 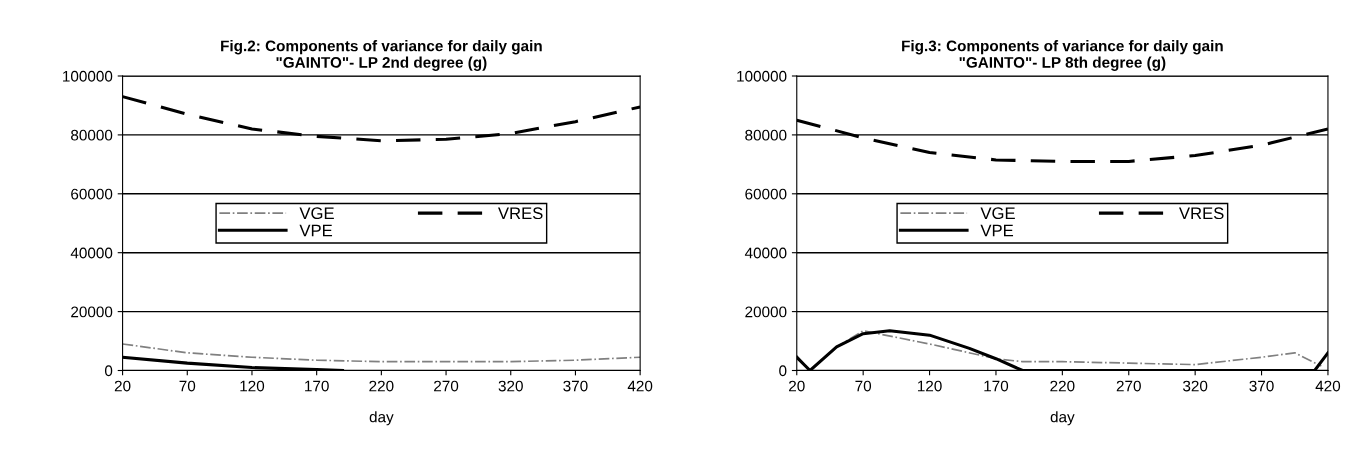 I want to click on chart-title: Fig.2: Components of variance for daily gain "GAINTO"- LP 2nd degree (g), so click(x=381, y=55).